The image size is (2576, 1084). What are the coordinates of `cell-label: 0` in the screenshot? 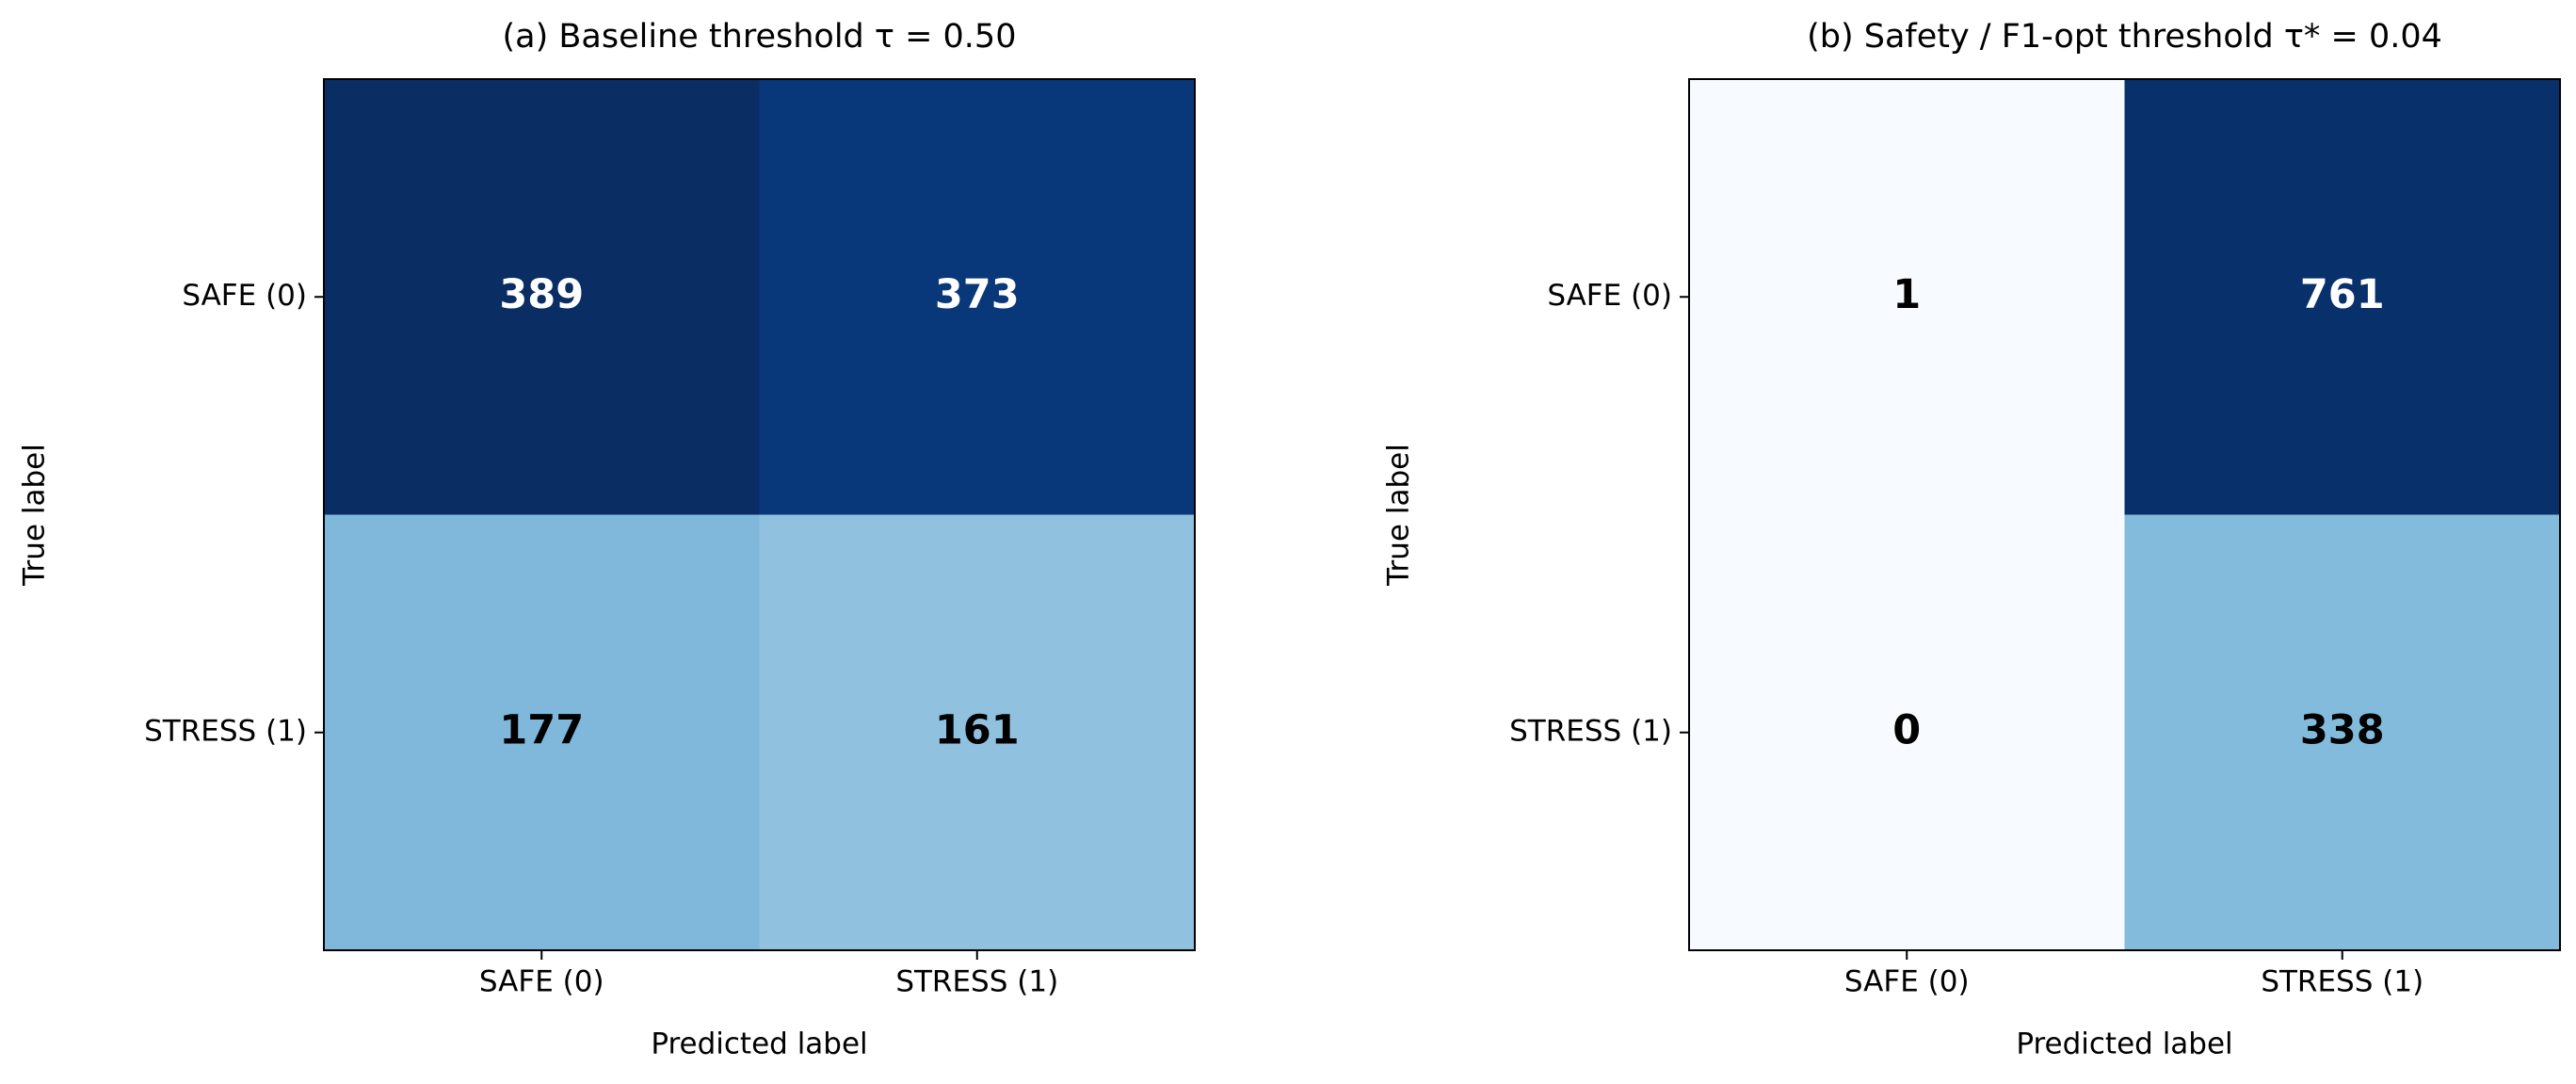 It's located at (1906, 730).